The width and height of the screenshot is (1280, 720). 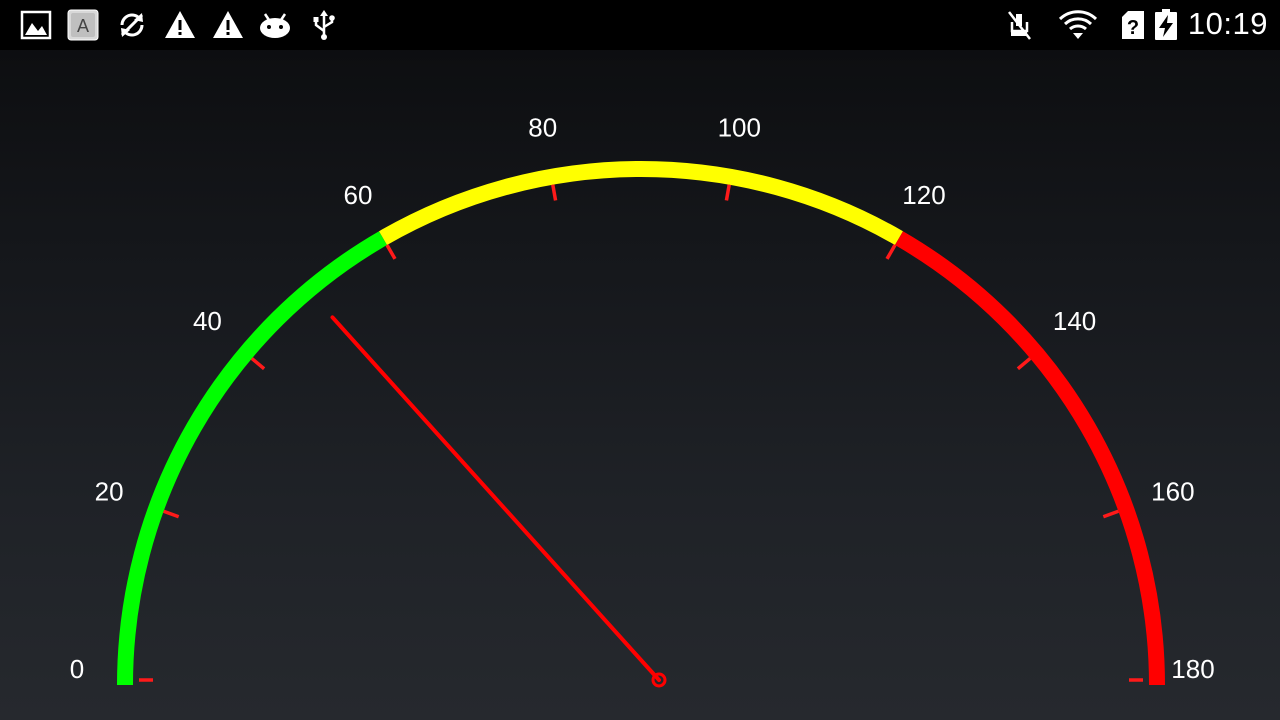 What do you see at coordinates (109, 491) in the screenshot?
I see `gauge-label-20: 20` at bounding box center [109, 491].